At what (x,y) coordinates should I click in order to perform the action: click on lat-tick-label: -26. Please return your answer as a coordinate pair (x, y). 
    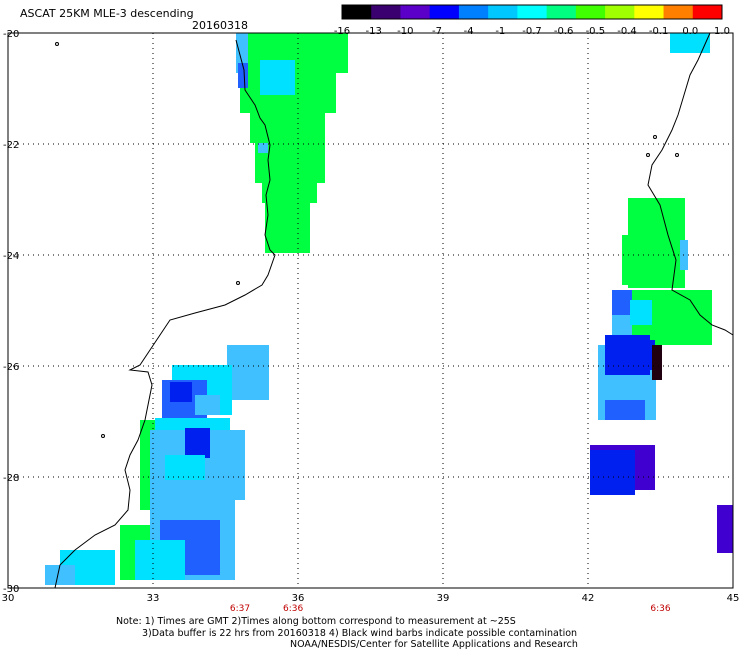
    Looking at the image, I should click on (11, 367).